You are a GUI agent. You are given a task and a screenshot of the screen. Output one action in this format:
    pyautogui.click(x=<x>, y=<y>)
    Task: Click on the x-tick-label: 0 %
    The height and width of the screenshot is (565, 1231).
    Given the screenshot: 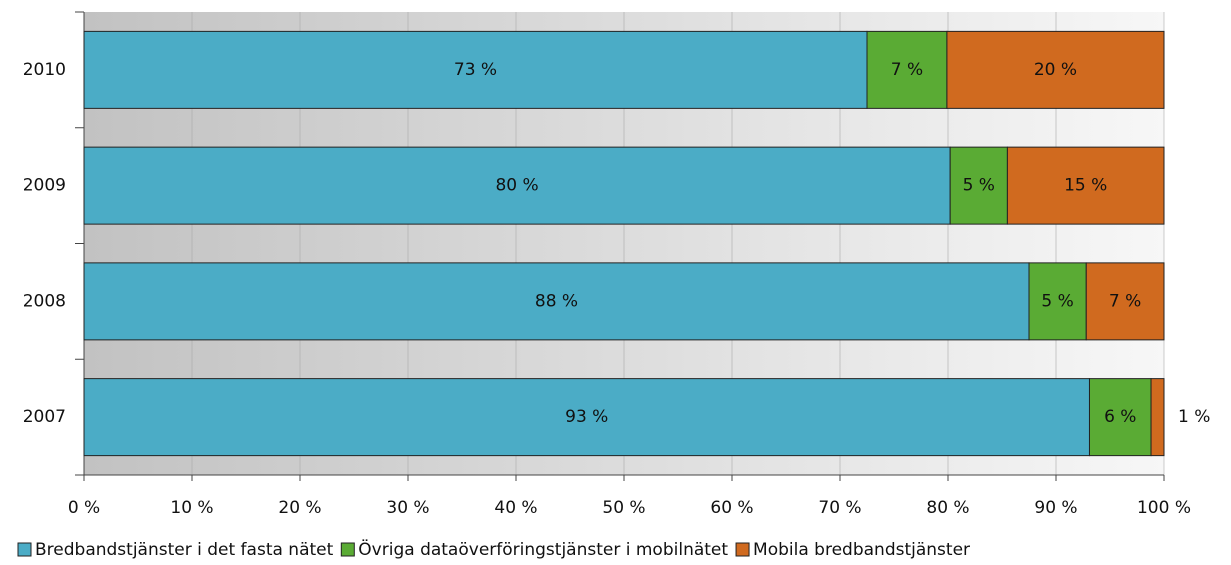 What is the action you would take?
    pyautogui.click(x=84, y=508)
    